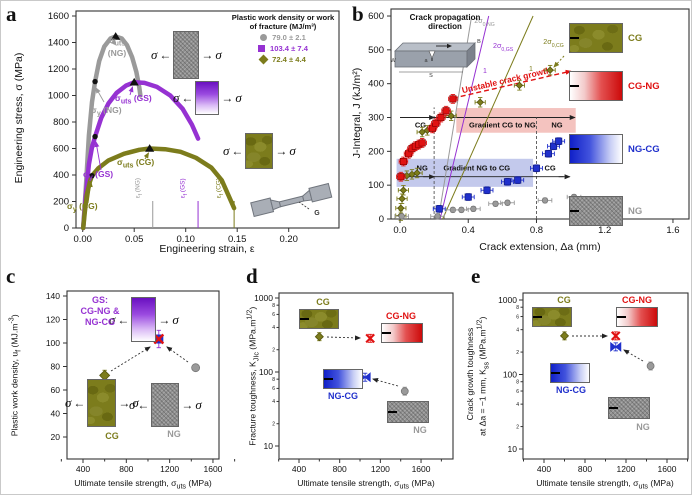 The height and width of the screenshot is (495, 692). I want to click on panel-letter-c: c, so click(11, 276).